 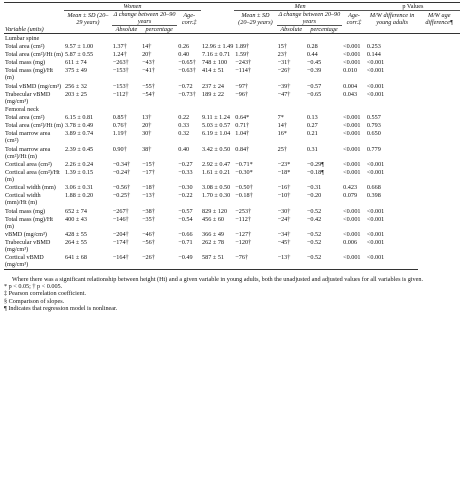 What do you see at coordinates (243, 63) in the screenshot?
I see `cell: −243†` at bounding box center [243, 63].